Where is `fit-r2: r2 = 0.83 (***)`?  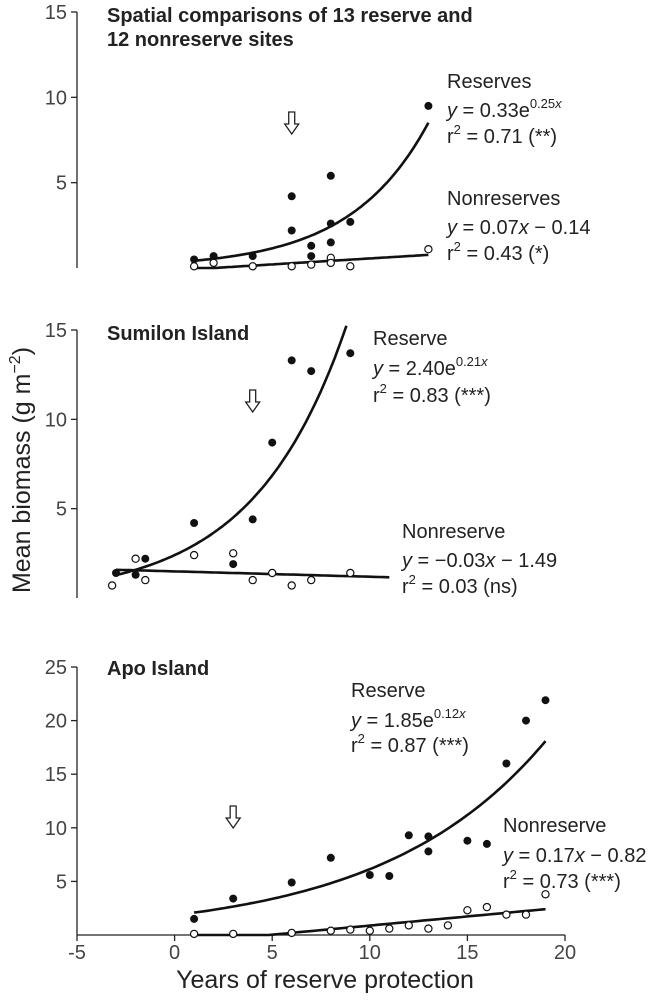 fit-r2: r2 = 0.83 (***) is located at coordinates (432, 394).